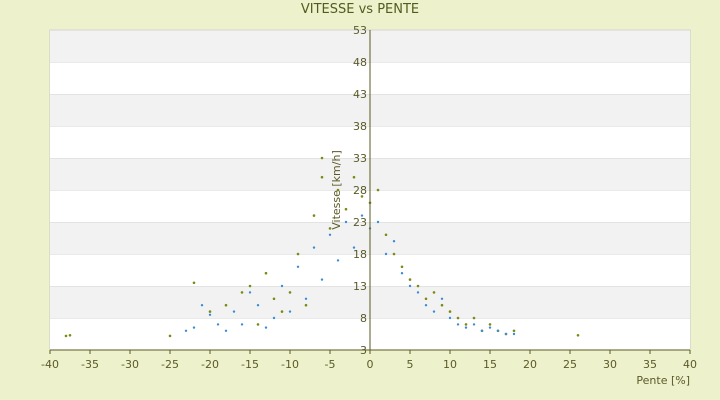 Image resolution: width=720 pixels, height=400 pixels. What do you see at coordinates (336, 190) in the screenshot?
I see `y-axis-title: Vitesse [km/h]` at bounding box center [336, 190].